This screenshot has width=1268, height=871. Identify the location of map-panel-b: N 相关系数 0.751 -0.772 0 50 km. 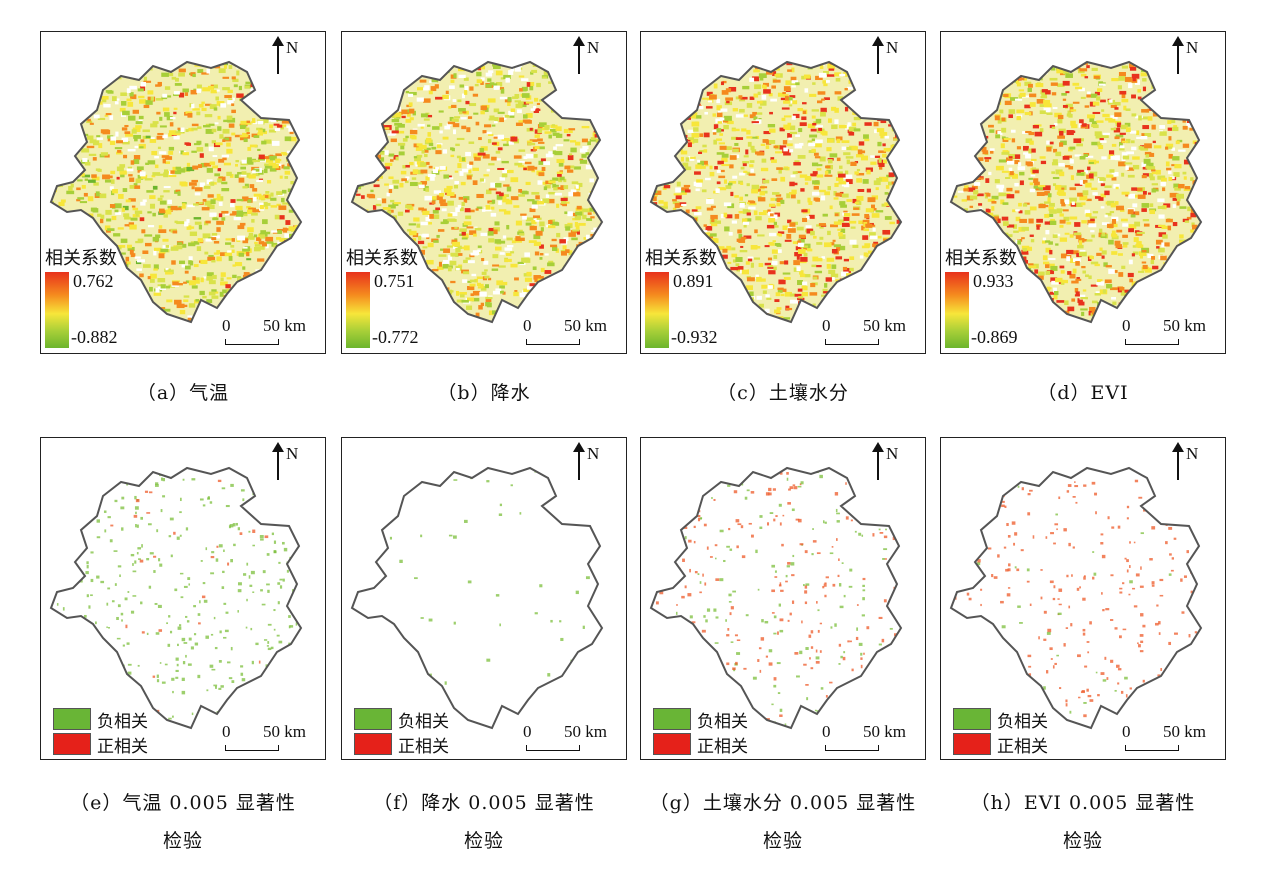
(484, 192).